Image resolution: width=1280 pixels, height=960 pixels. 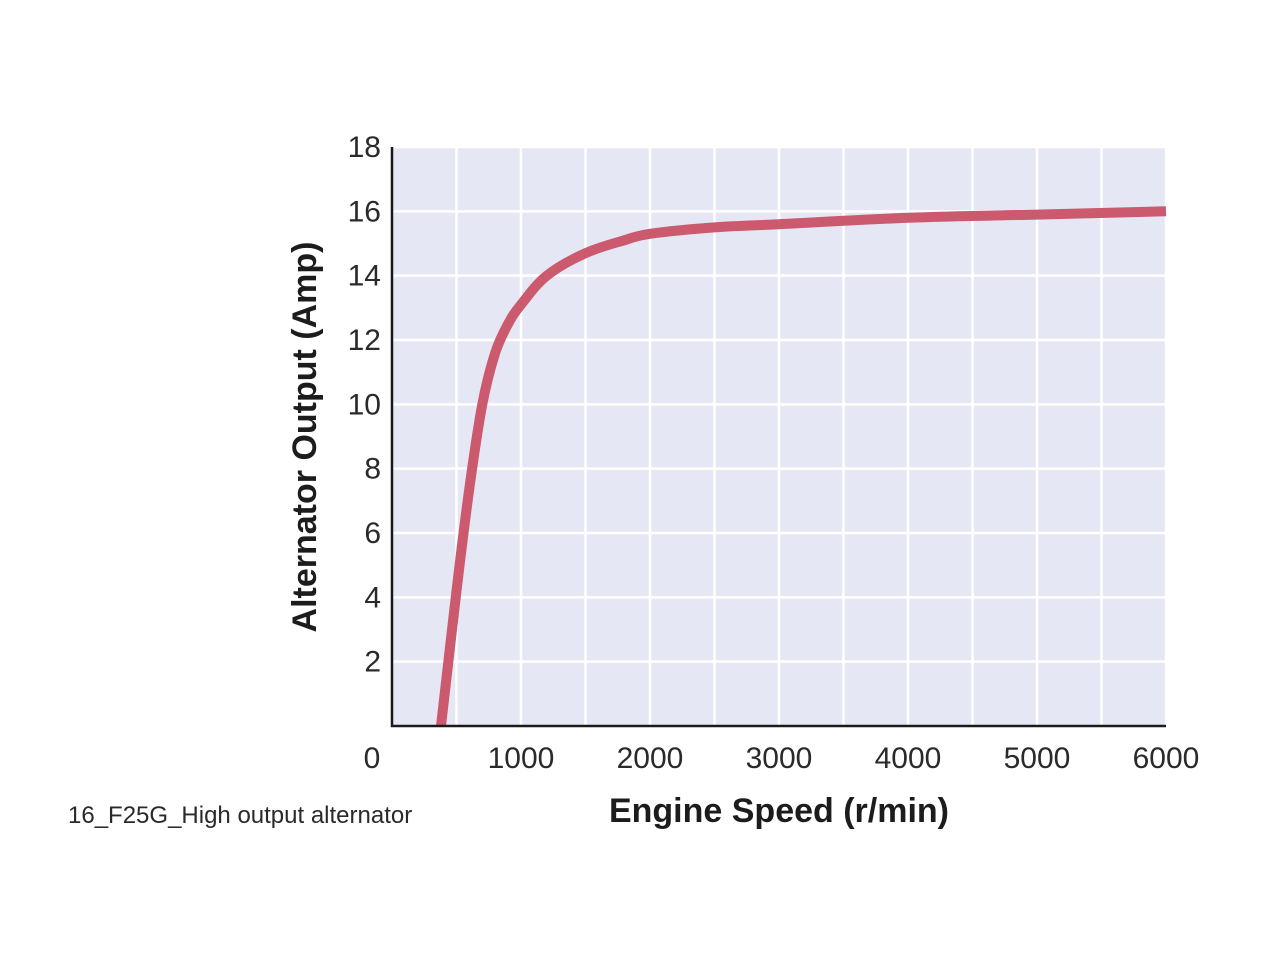 What do you see at coordinates (364, 147) in the screenshot?
I see `y-tick-label: 18` at bounding box center [364, 147].